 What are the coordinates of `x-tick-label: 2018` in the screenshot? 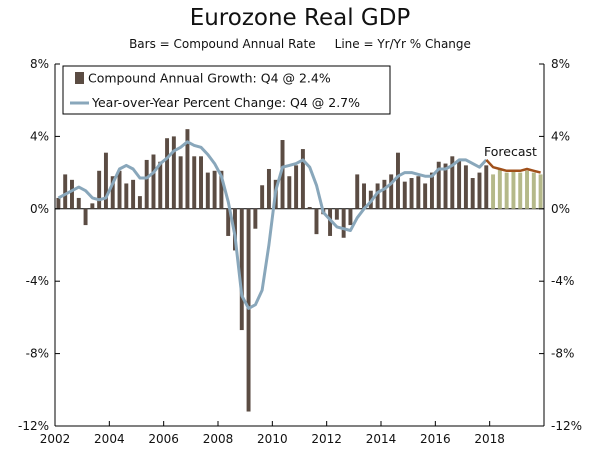 It's located at (489, 439).